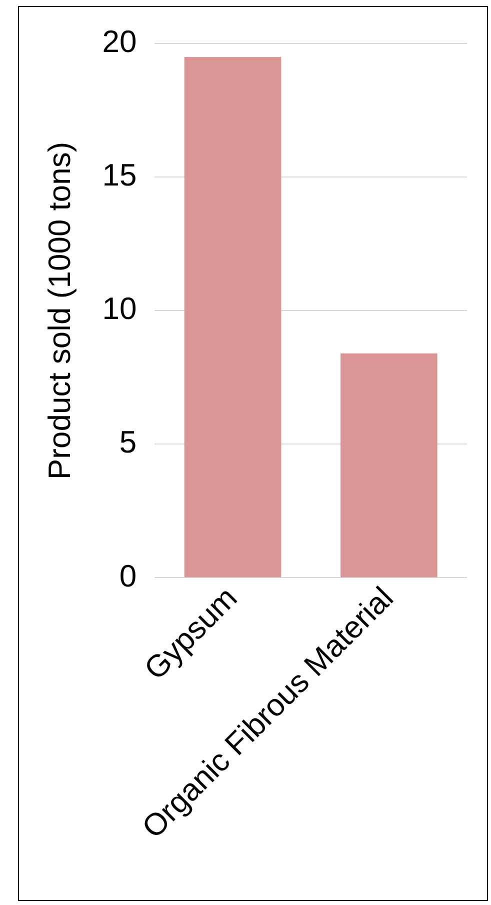 The image size is (491, 905). What do you see at coordinates (119, 42) in the screenshot?
I see `y-tick-label: 20` at bounding box center [119, 42].